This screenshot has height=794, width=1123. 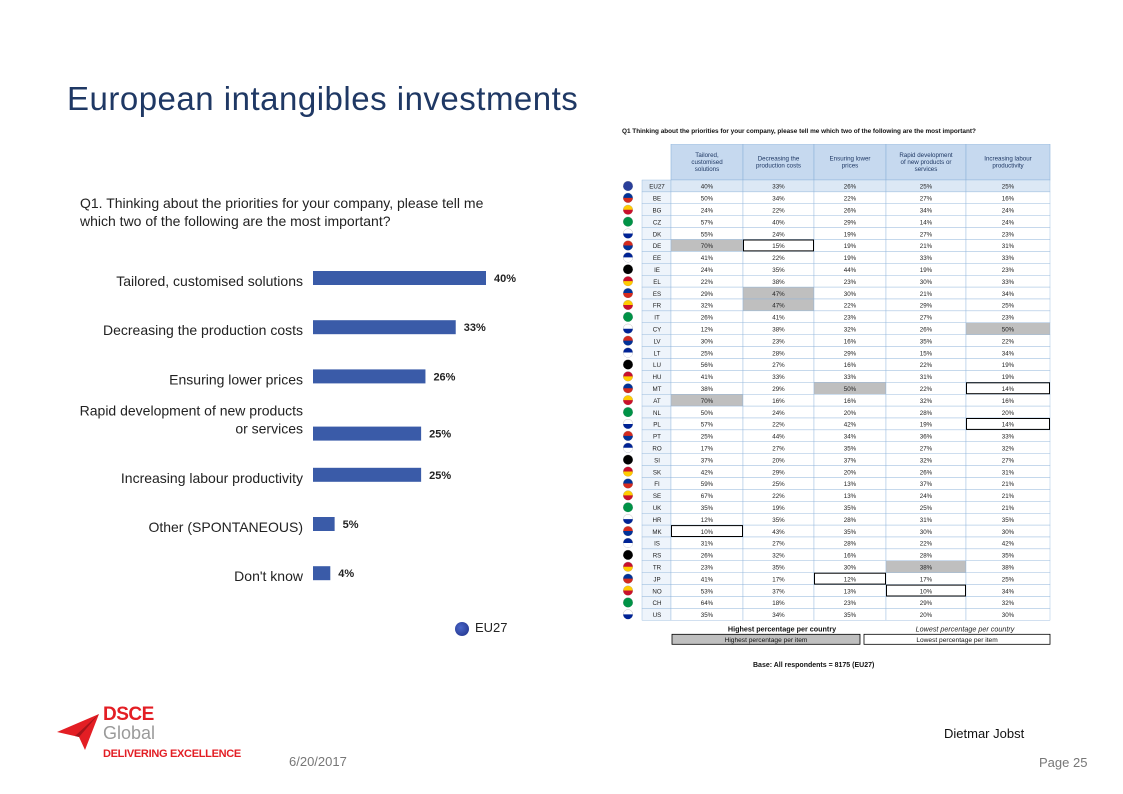 I want to click on table-cell-value: 44%, so click(x=778, y=437).